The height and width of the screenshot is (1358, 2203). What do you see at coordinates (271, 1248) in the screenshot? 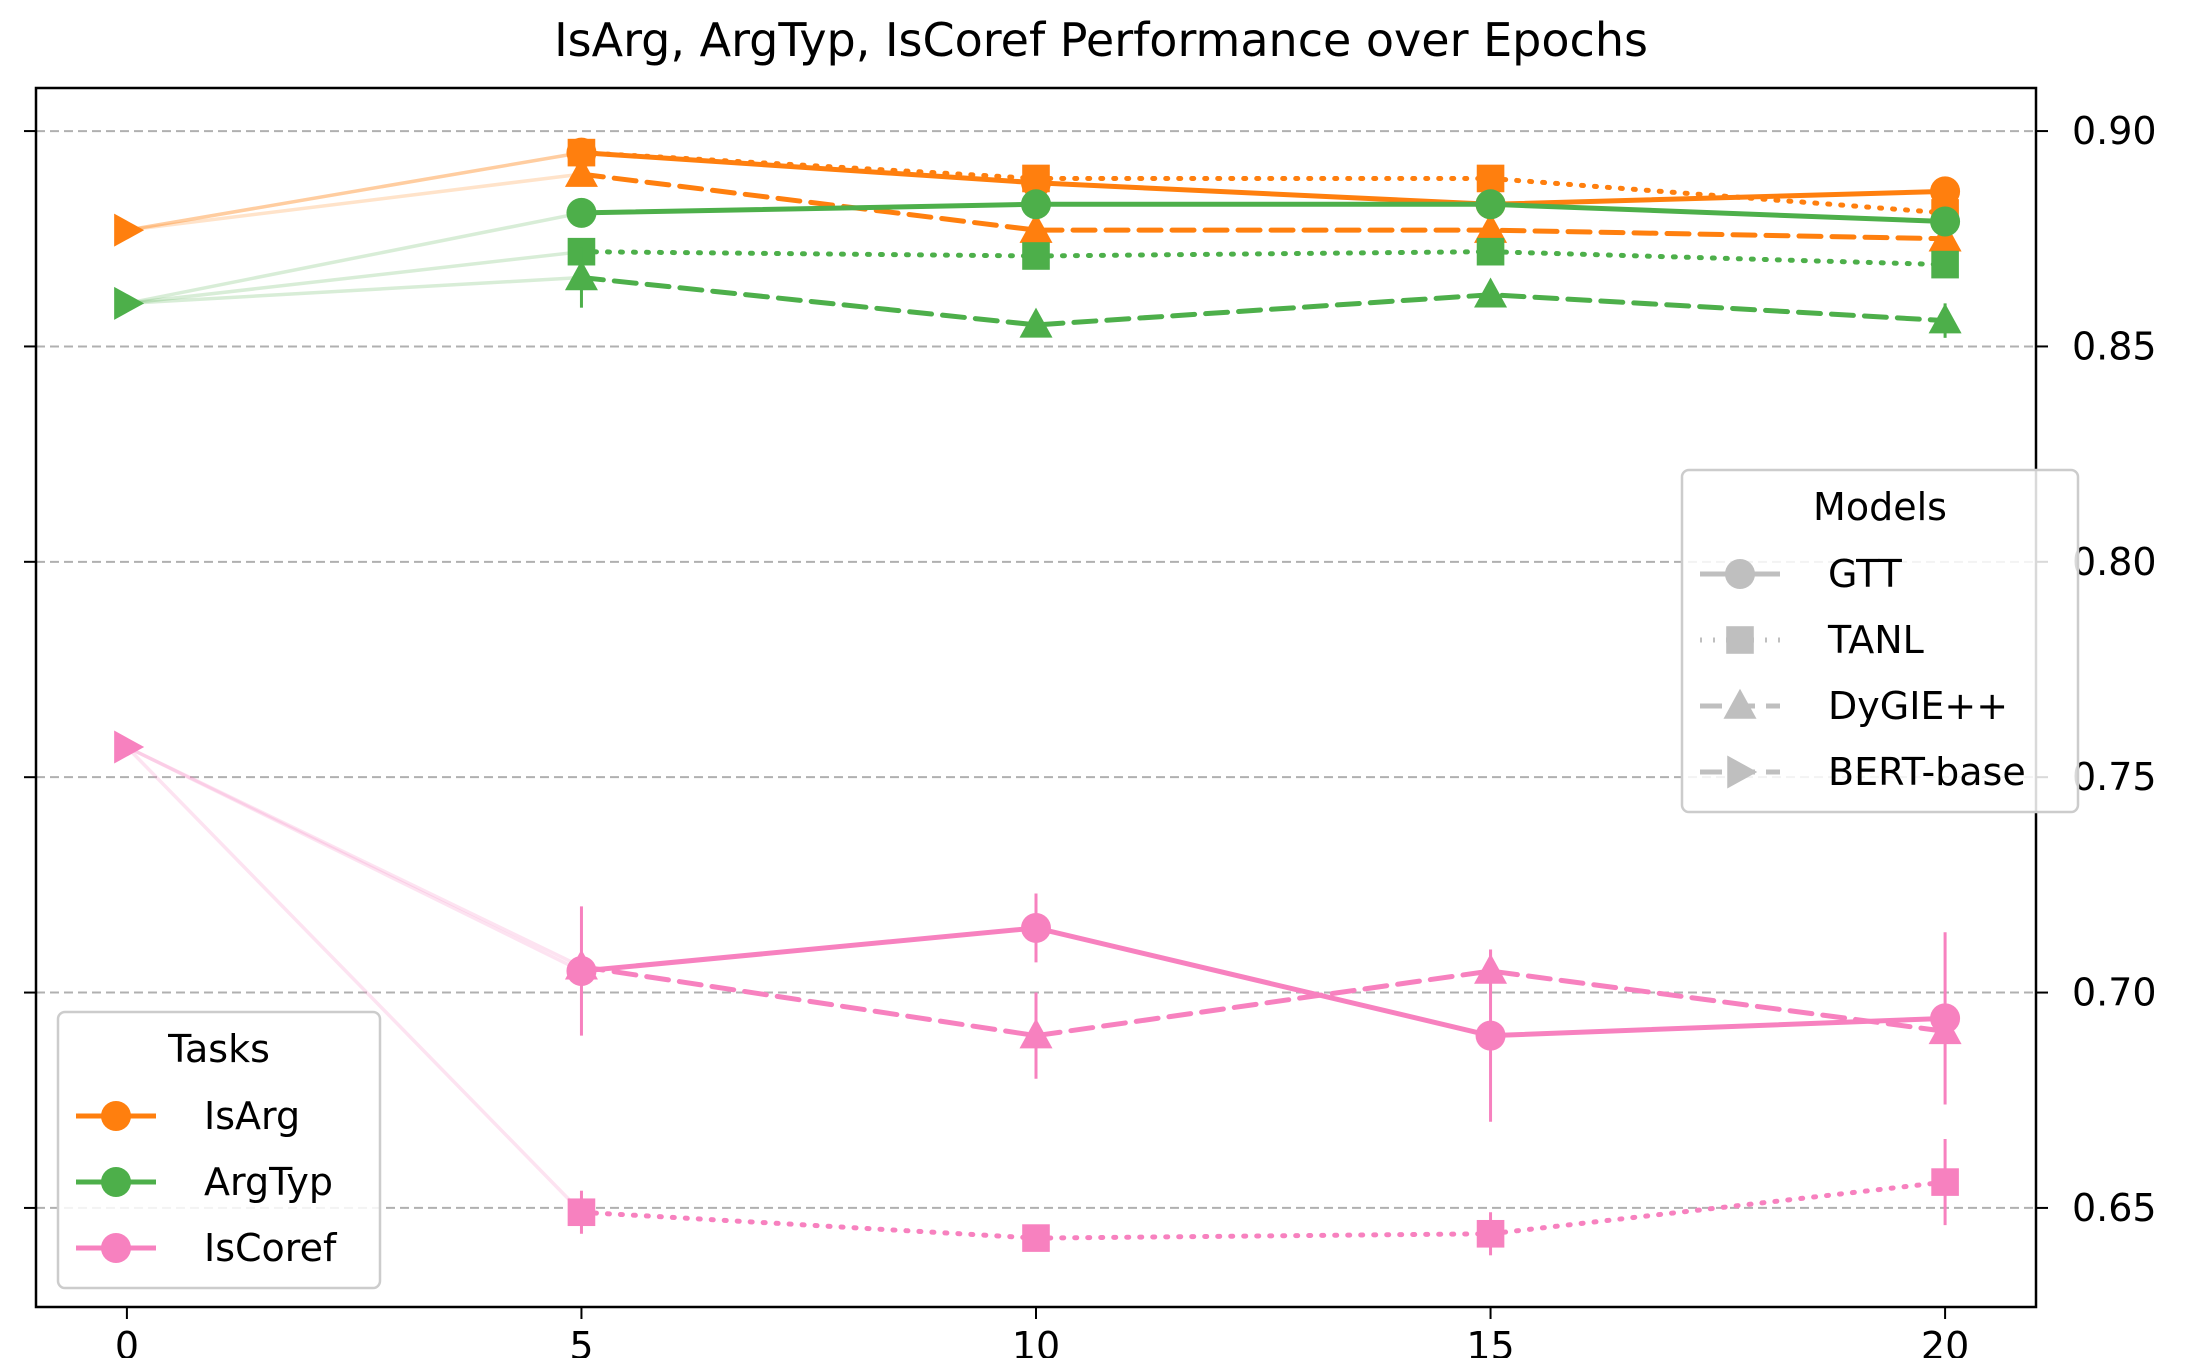
I see `legend-task-label: IsCoref` at bounding box center [271, 1248].